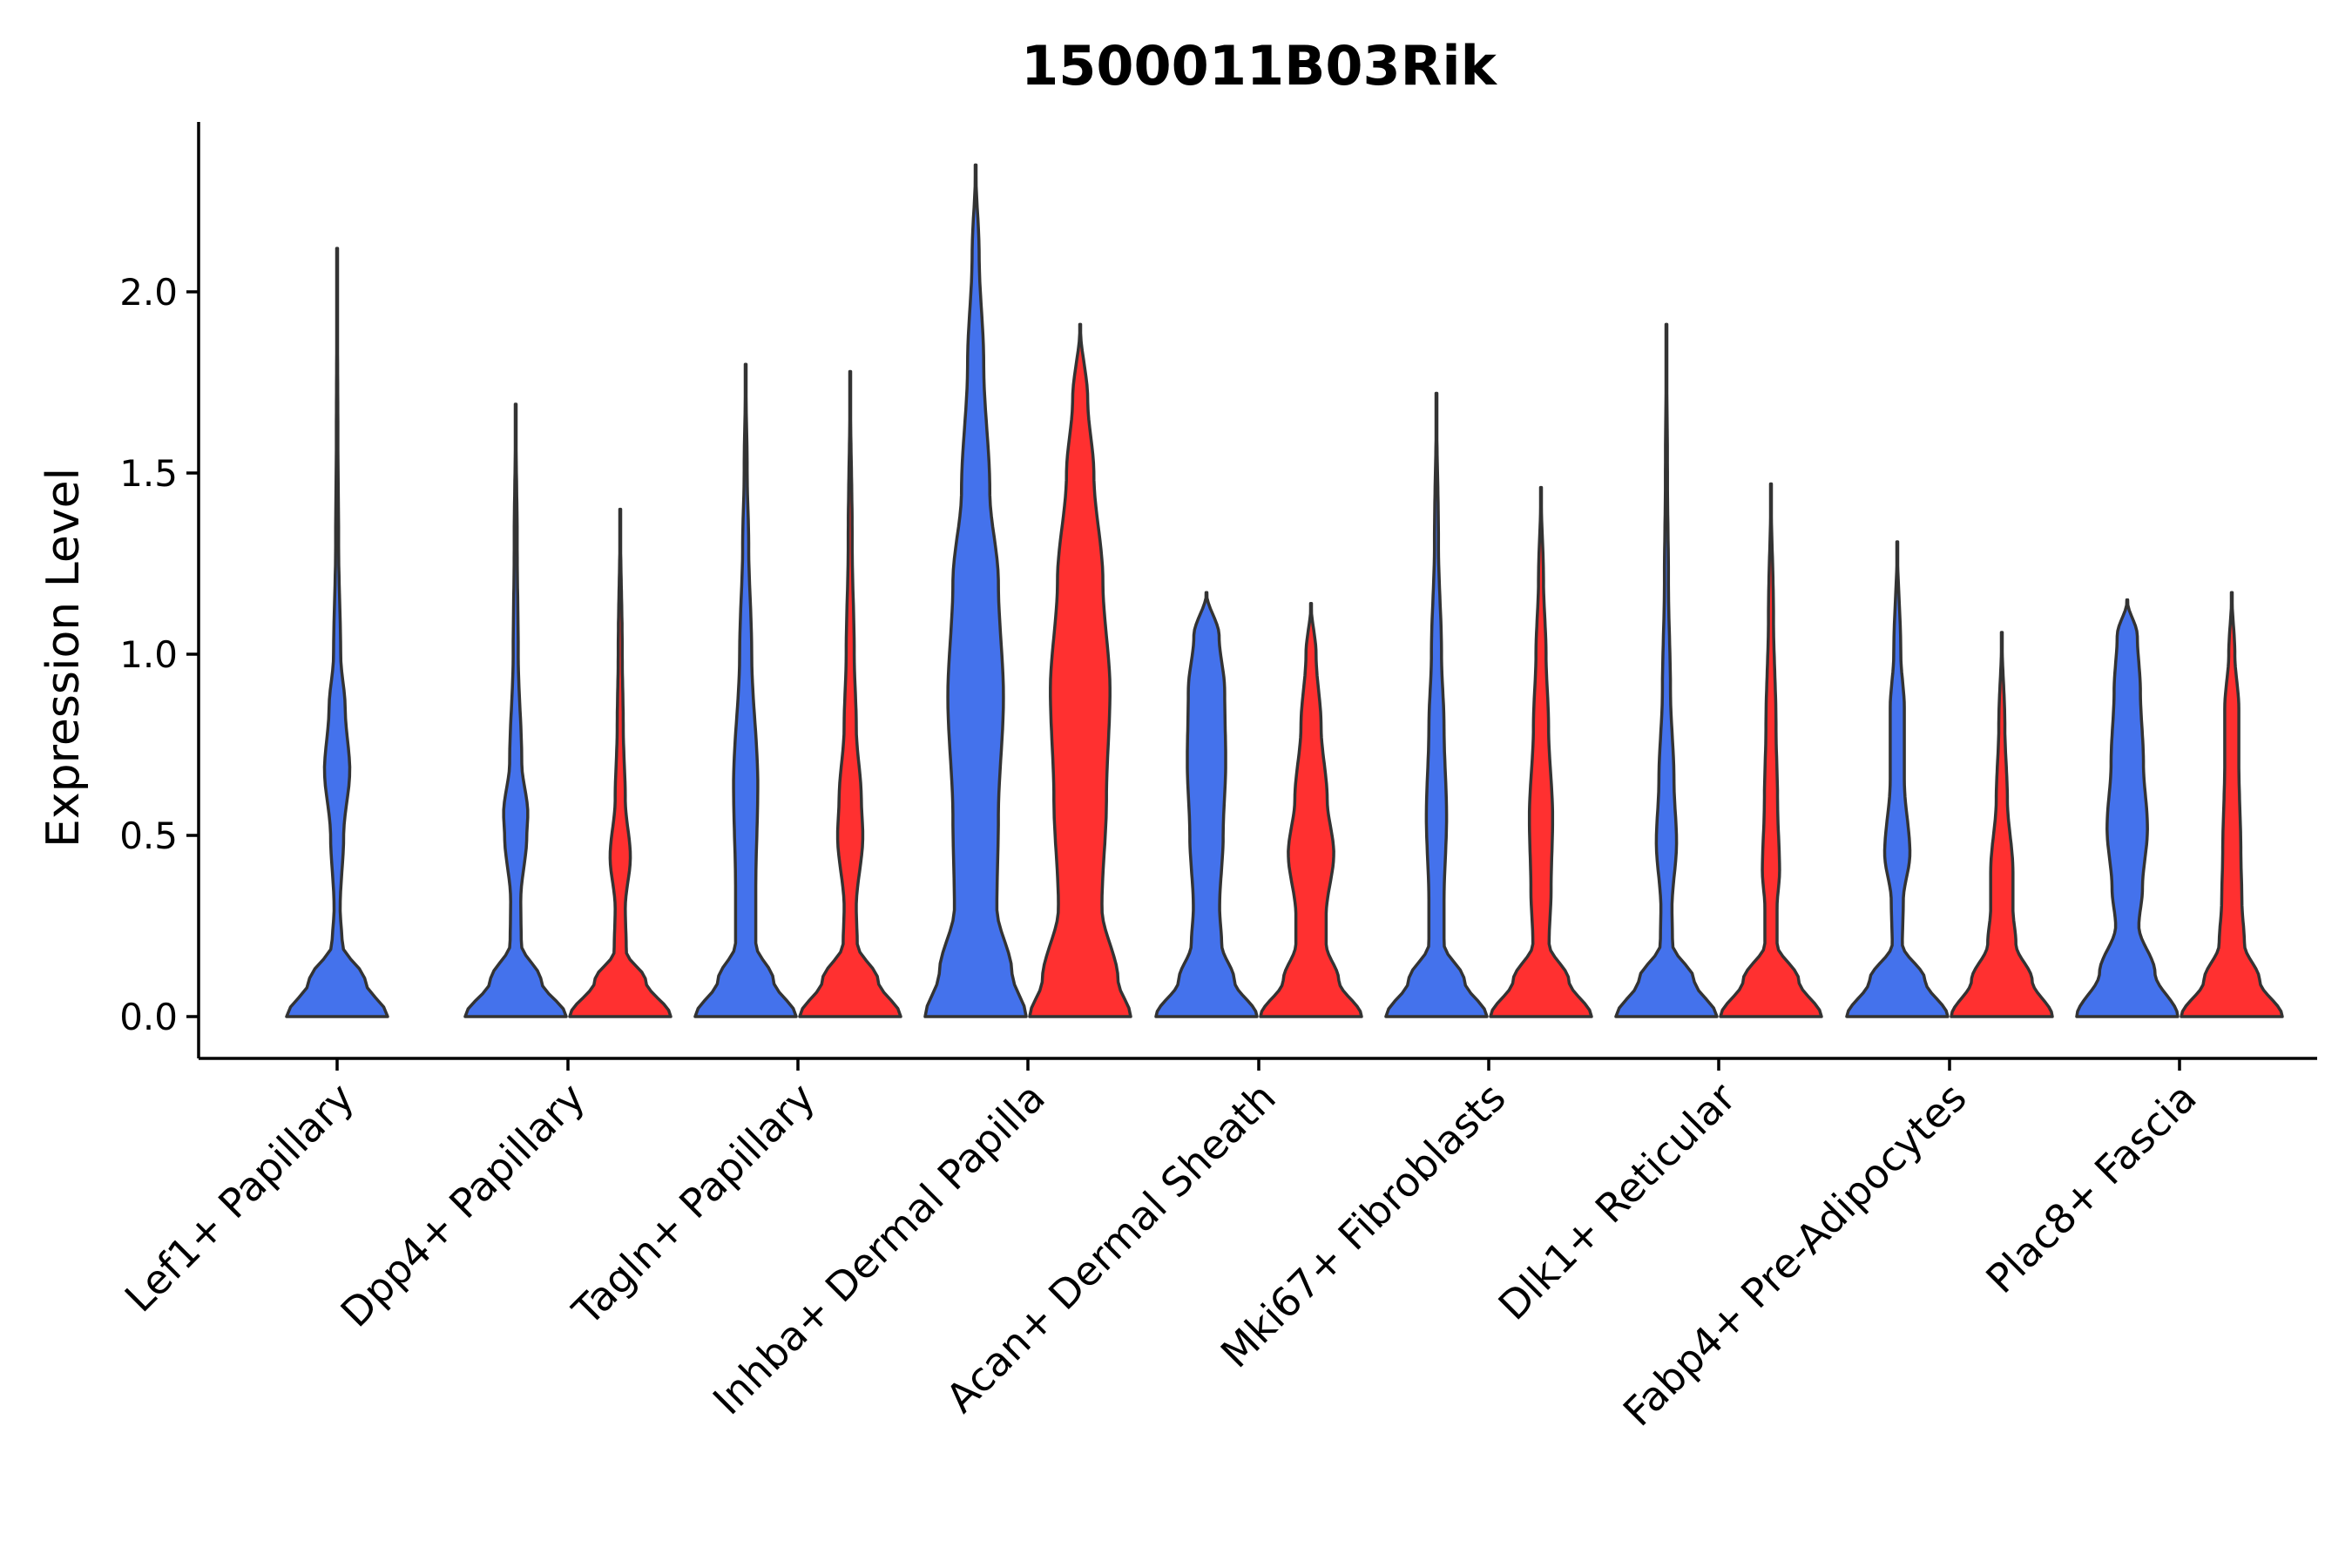 The image size is (2352, 1568). Describe the element at coordinates (693, 1204) in the screenshot. I see `x-tick-label: Tagln+ Papillary` at that location.